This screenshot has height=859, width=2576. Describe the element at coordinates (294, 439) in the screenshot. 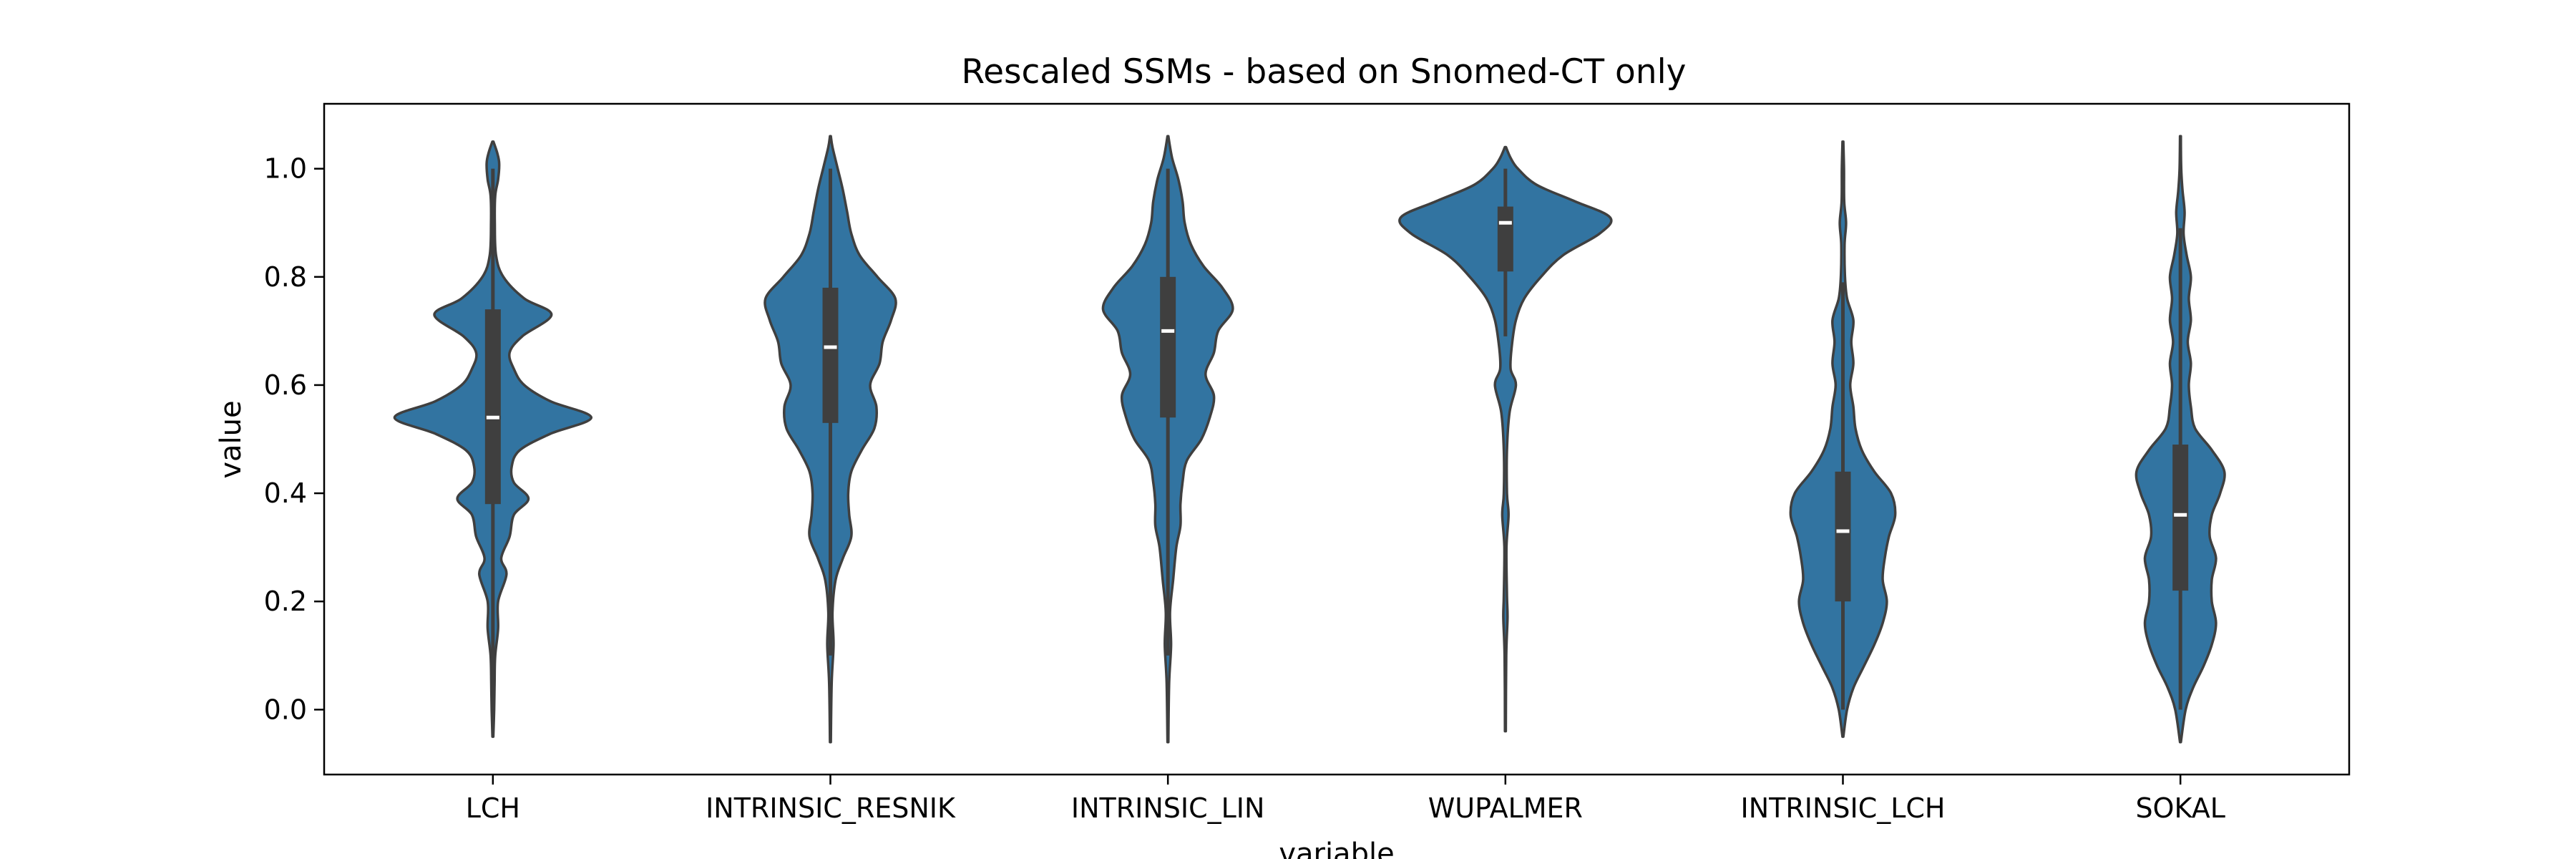

I see `y-axis: 0.0 0.2 0.4 0.6 0.8 1.0` at that location.